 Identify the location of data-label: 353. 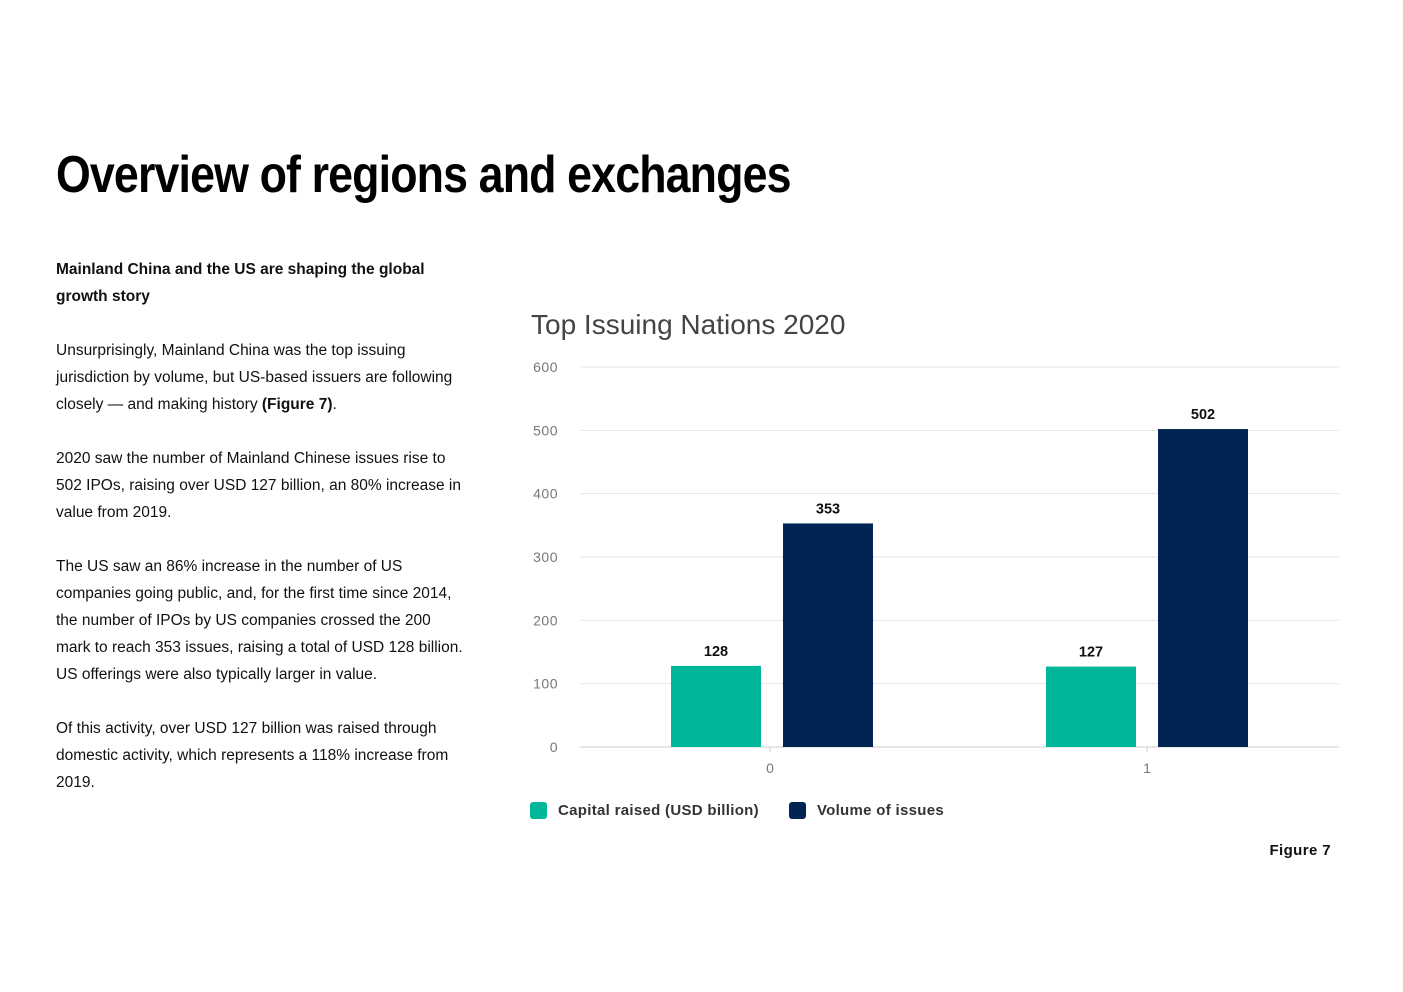
(828, 509).